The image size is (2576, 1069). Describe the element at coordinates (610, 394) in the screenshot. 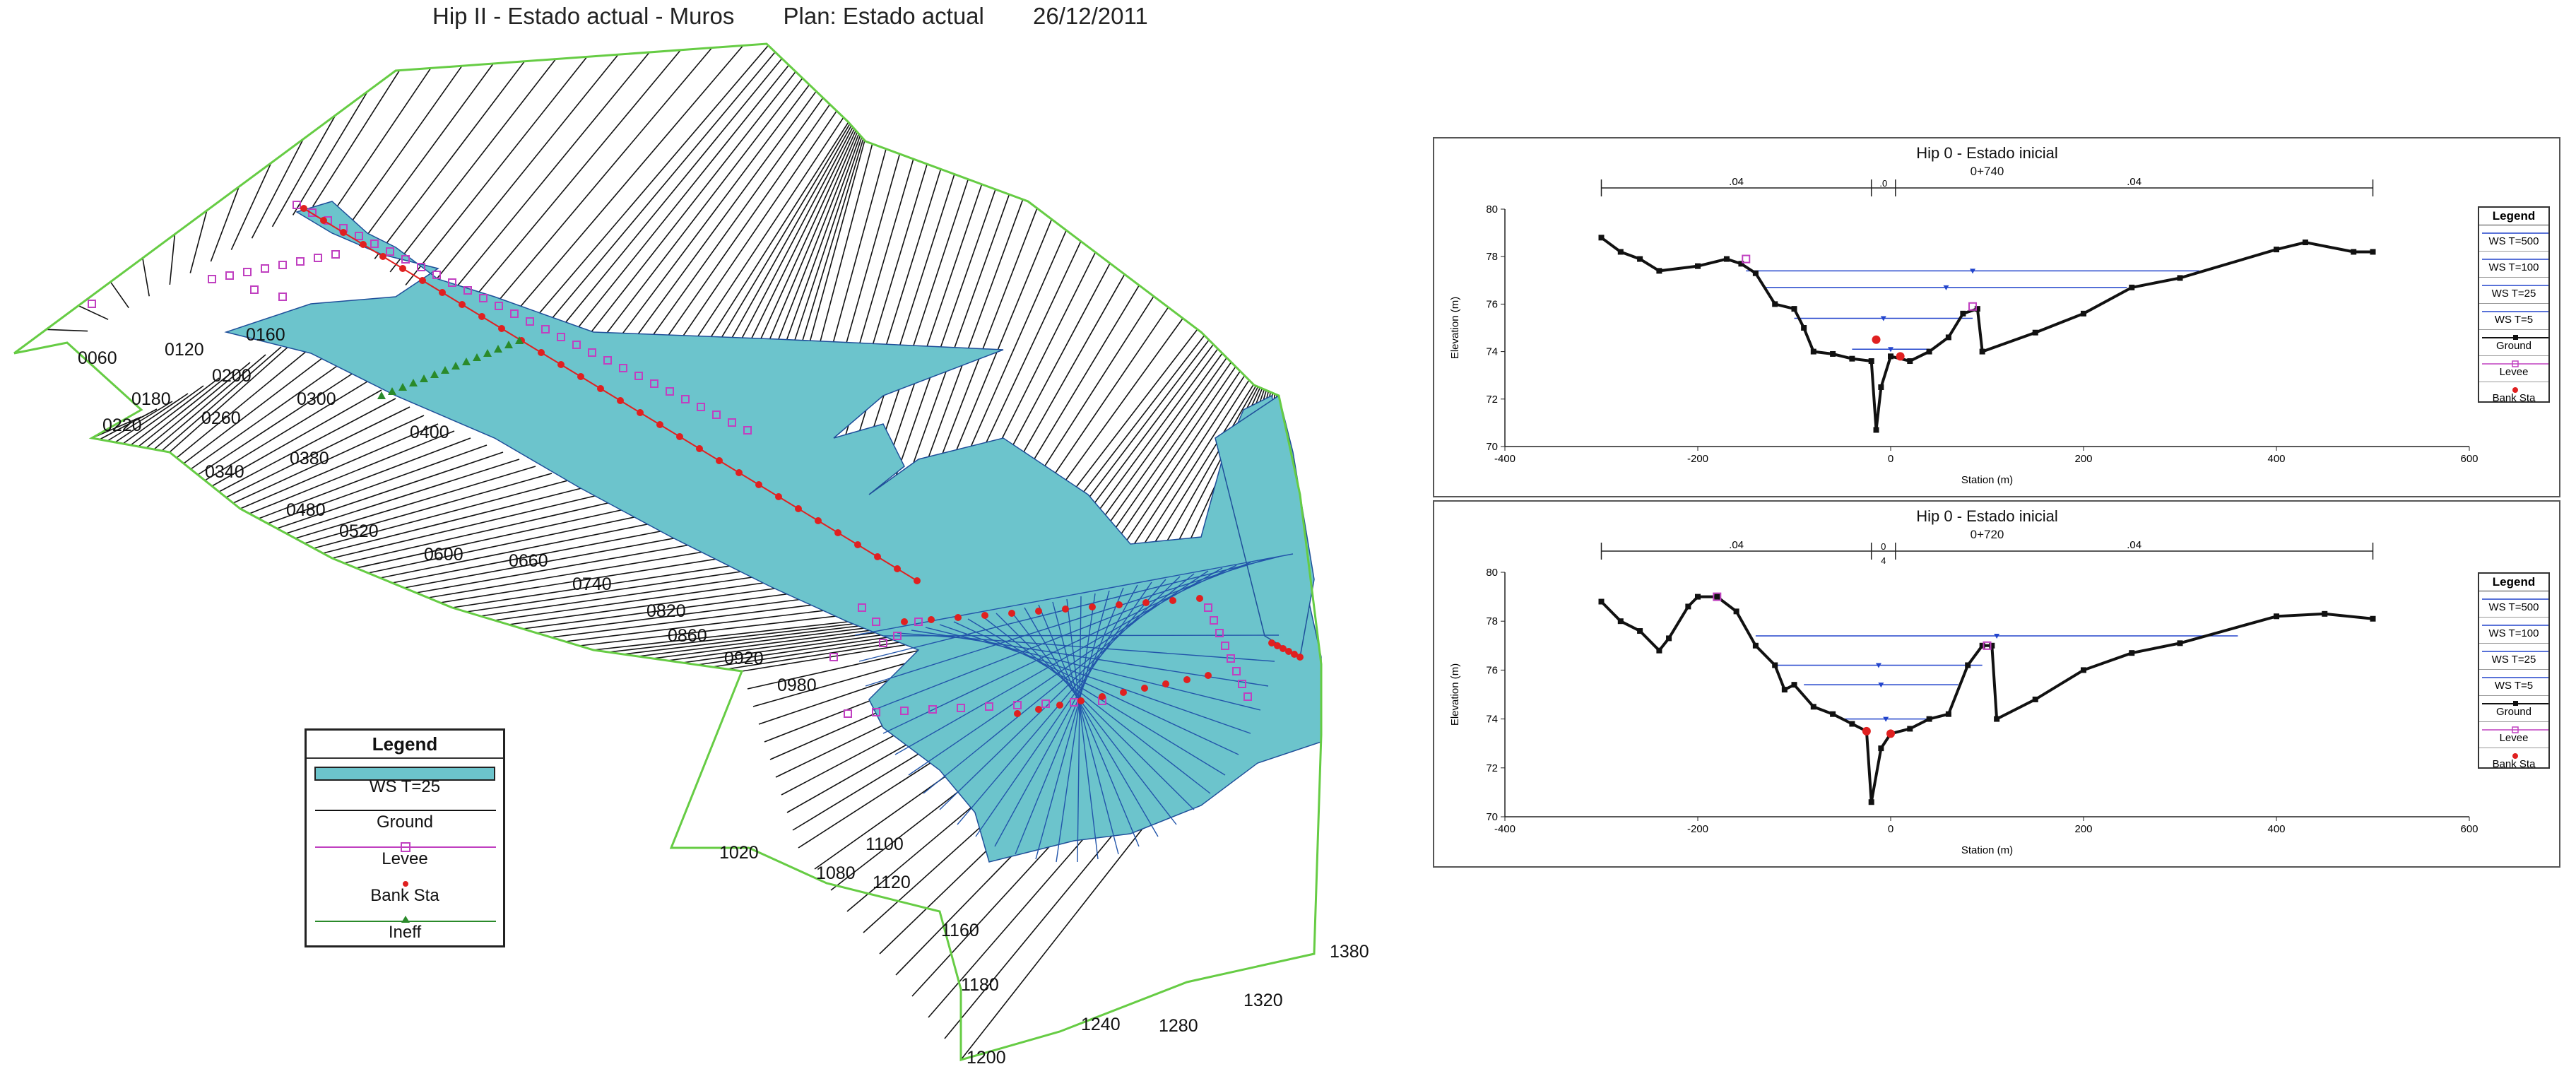

I see `bank-line` at that location.